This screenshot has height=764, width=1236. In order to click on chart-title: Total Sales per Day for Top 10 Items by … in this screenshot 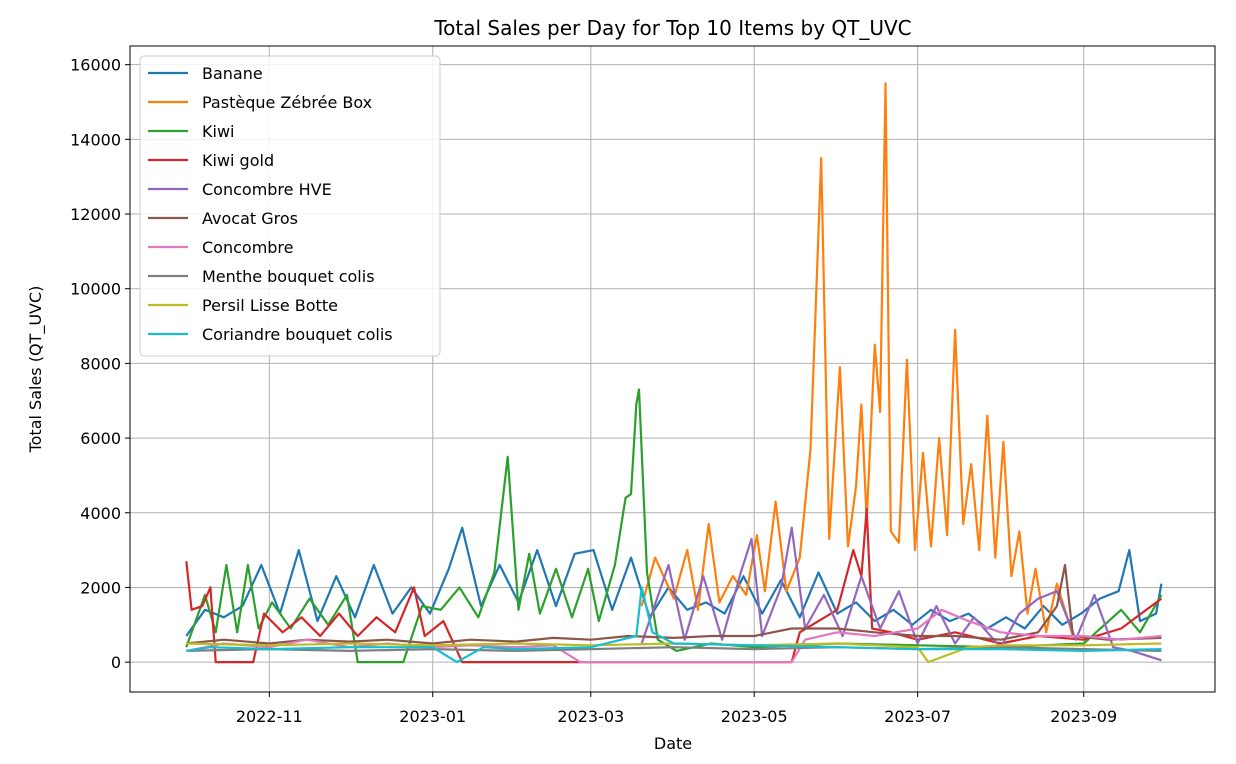, I will do `click(672, 28)`.